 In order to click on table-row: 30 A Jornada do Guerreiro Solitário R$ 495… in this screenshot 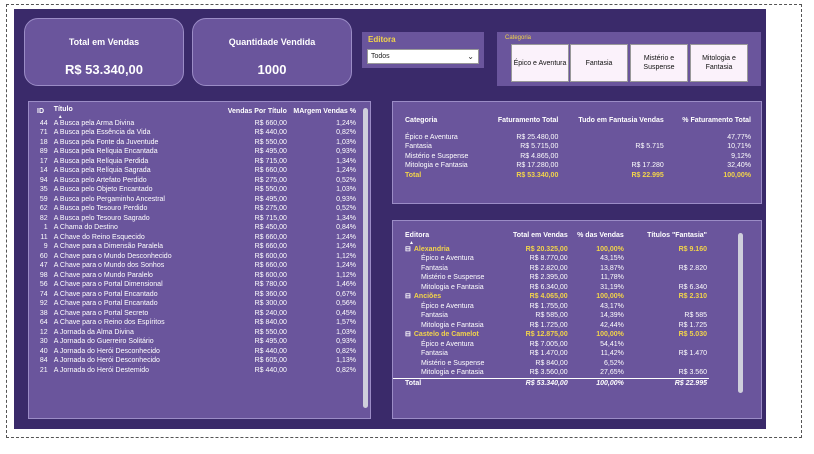, I will do `click(199, 342)`.